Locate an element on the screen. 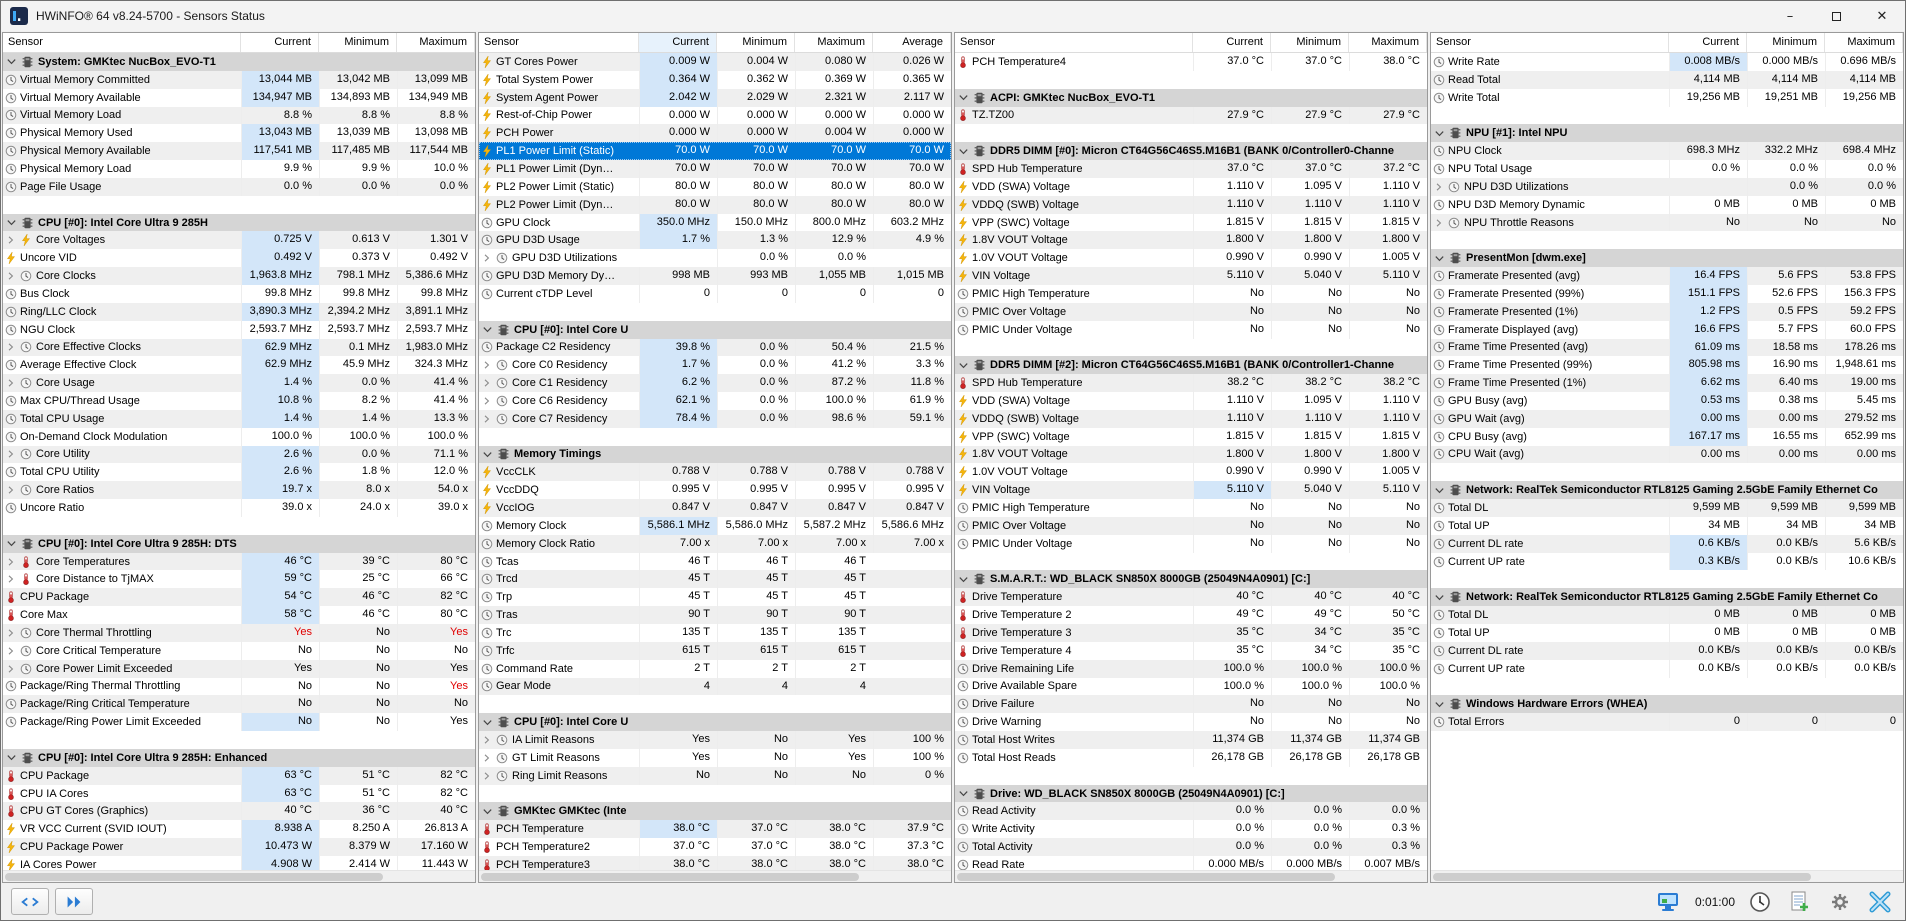 This screenshot has width=1906, height=921. section-header: Memory Timings is located at coordinates (715, 454).